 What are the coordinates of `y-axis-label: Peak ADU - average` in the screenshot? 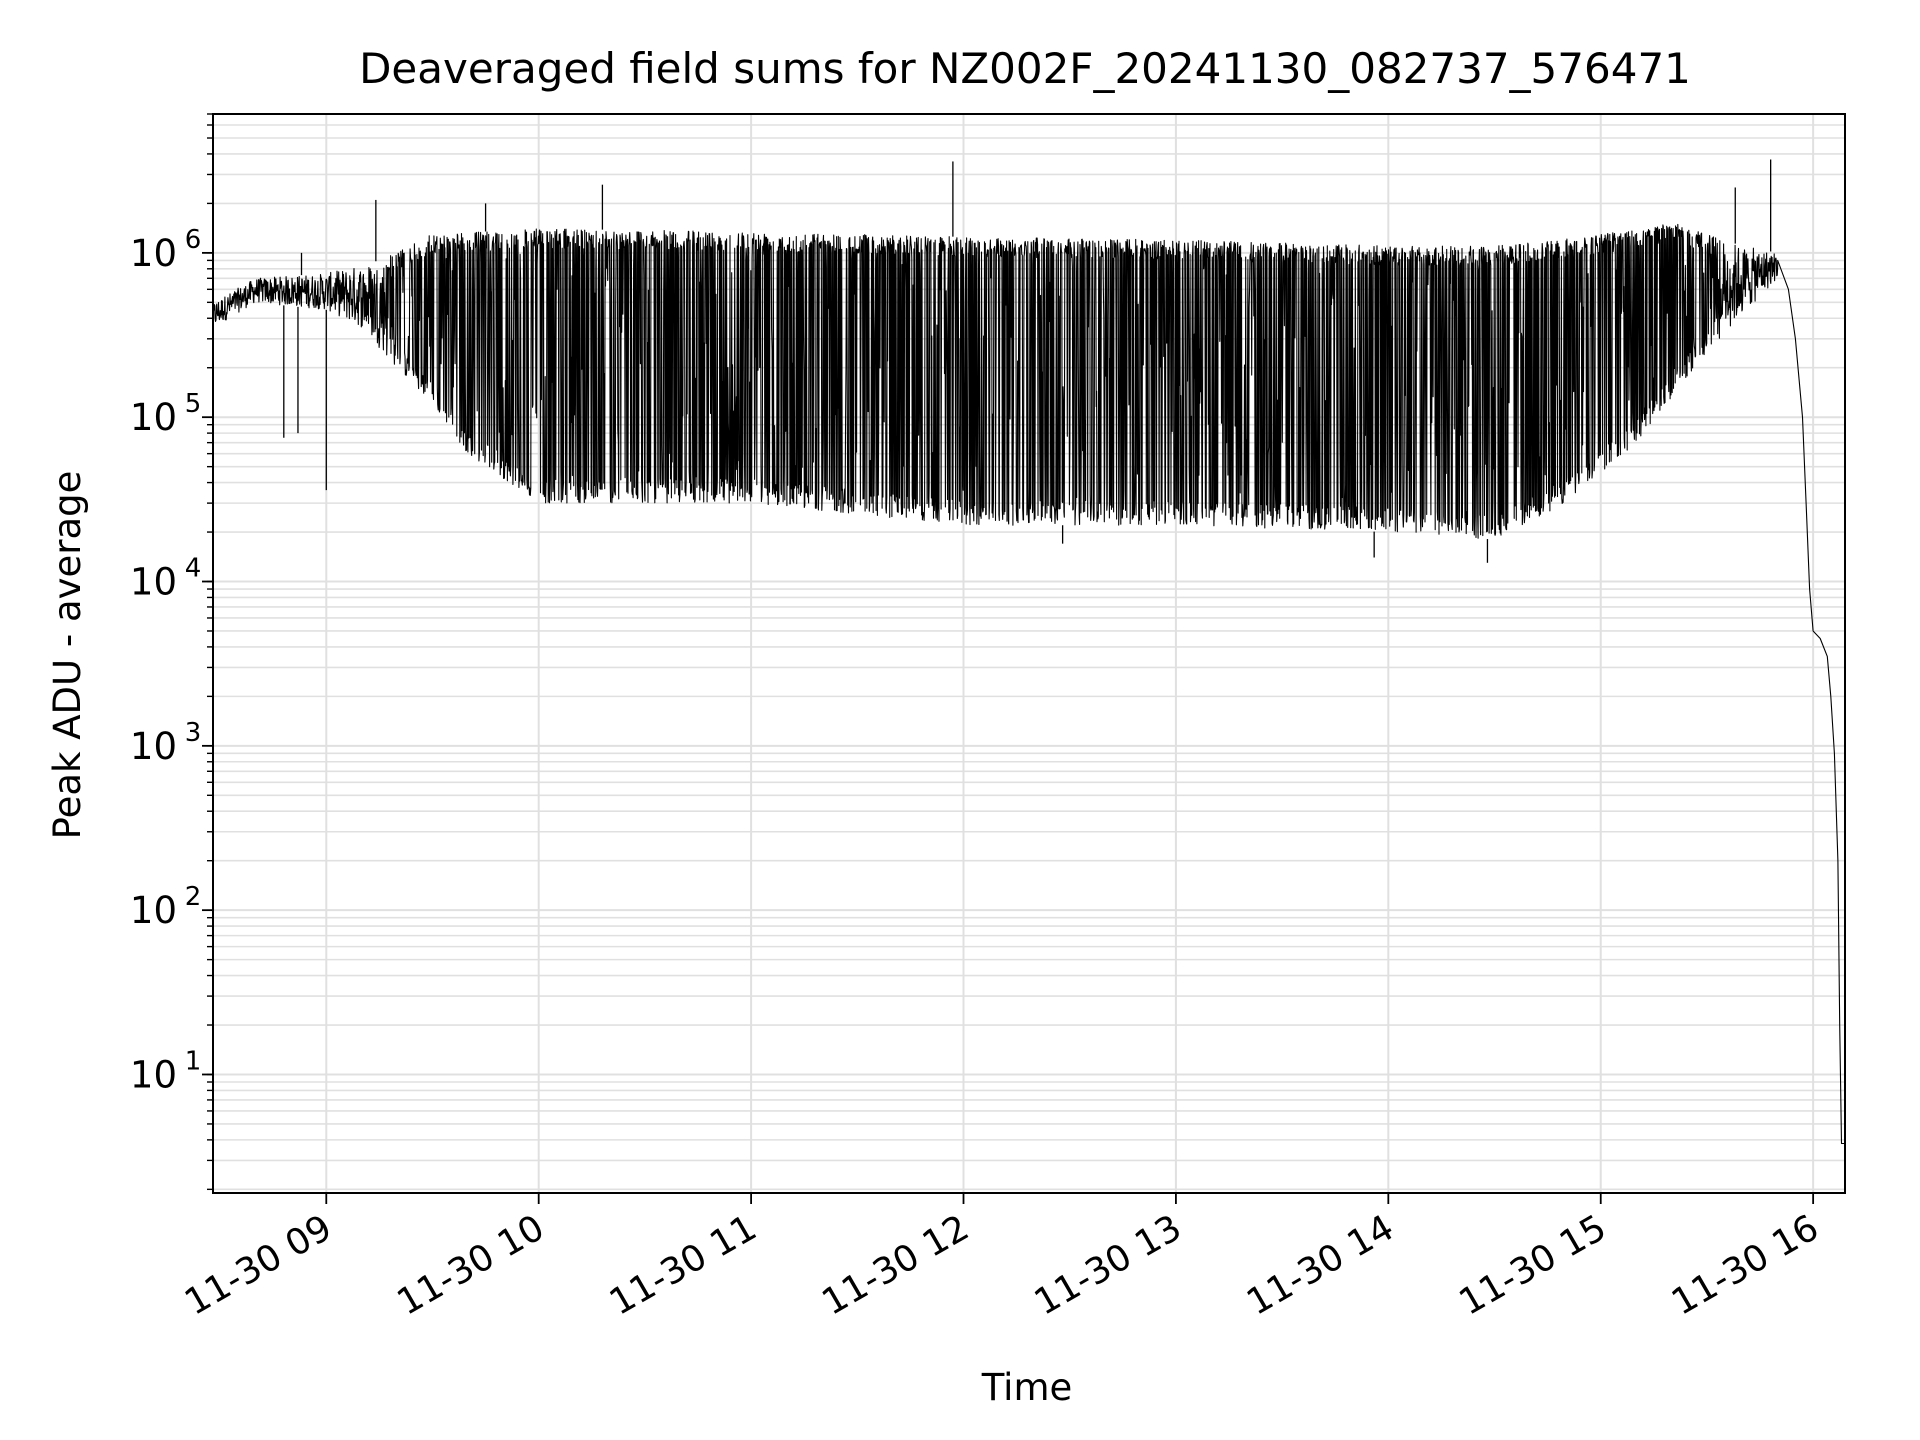 It's located at (67, 655).